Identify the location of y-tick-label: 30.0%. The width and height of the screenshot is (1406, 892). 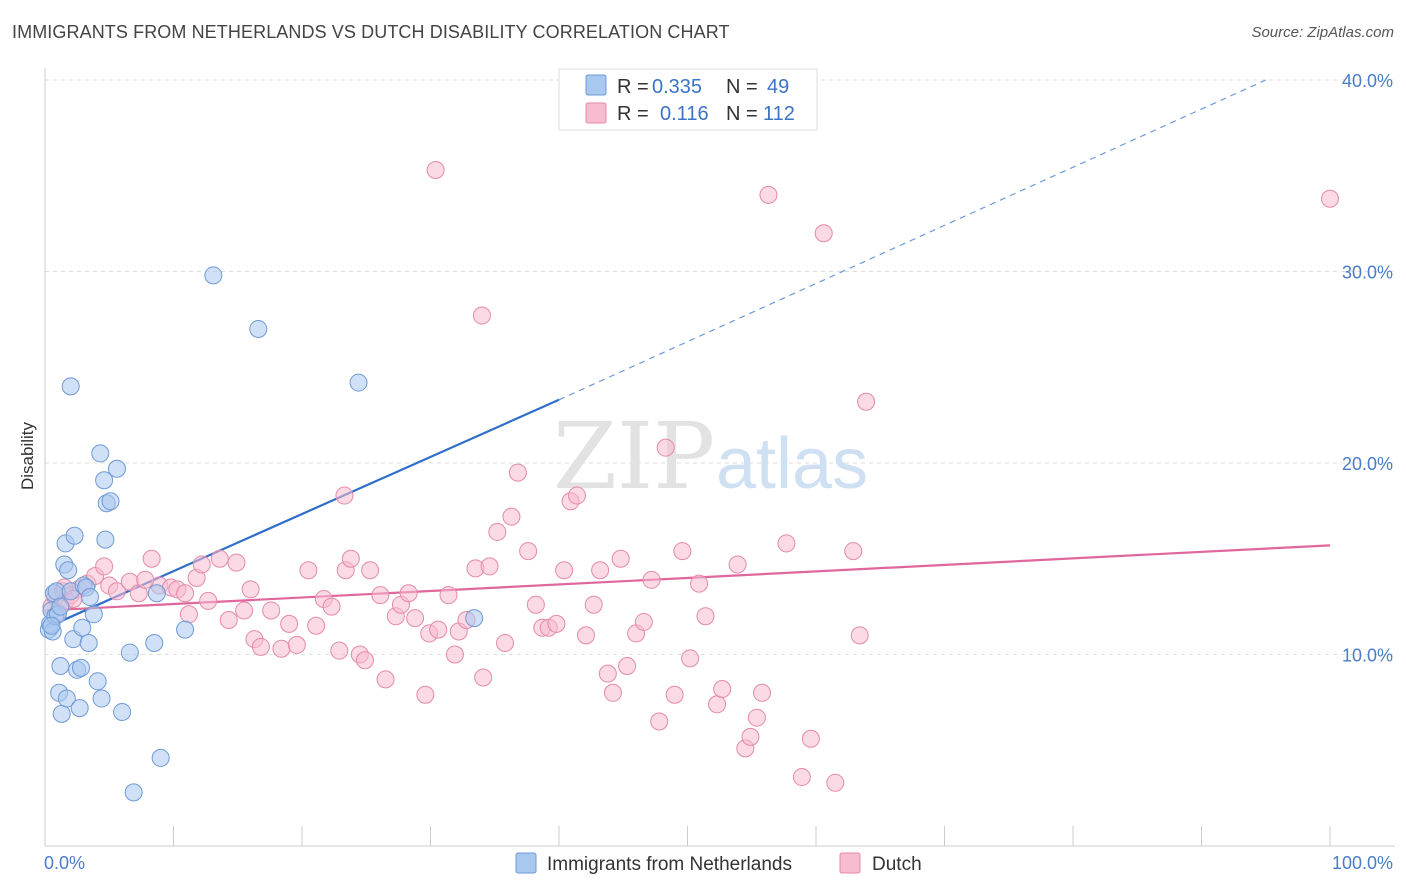
(1367, 273).